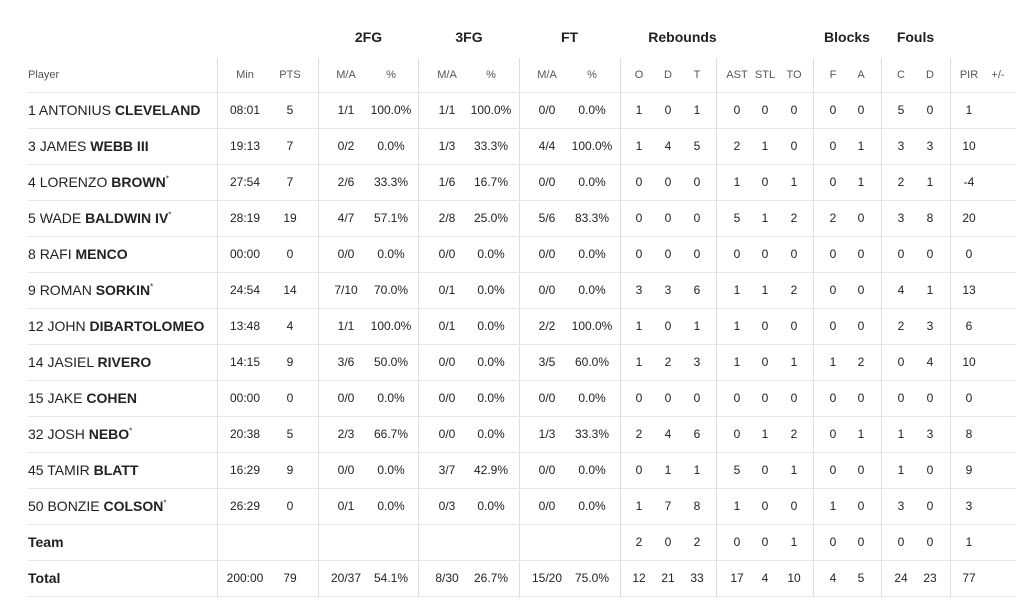 The height and width of the screenshot is (609, 1016). What do you see at coordinates (245, 254) in the screenshot?
I see `stat-cell: 00:00` at bounding box center [245, 254].